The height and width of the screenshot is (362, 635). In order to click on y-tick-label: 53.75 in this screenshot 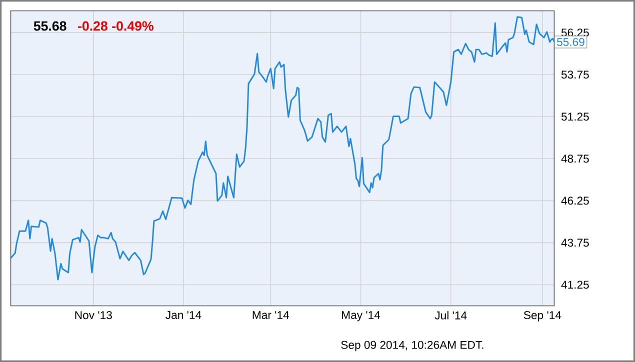, I will do `click(575, 74)`.